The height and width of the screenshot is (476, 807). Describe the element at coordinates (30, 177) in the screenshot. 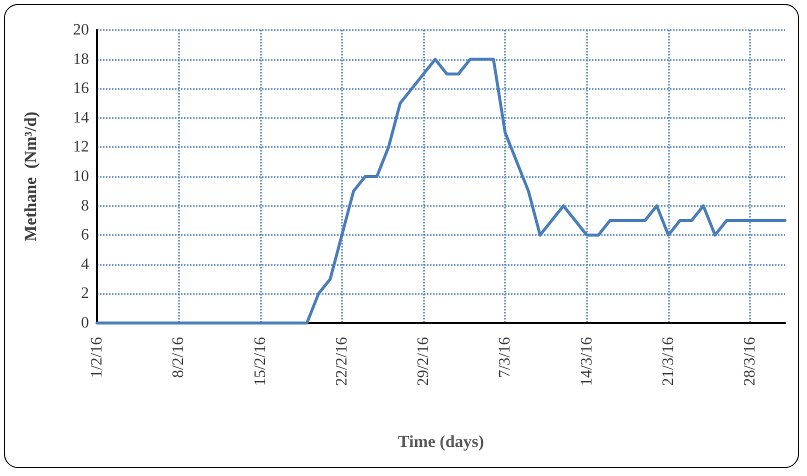

I see `y-axis-title: Methane (Nm³/d)` at that location.